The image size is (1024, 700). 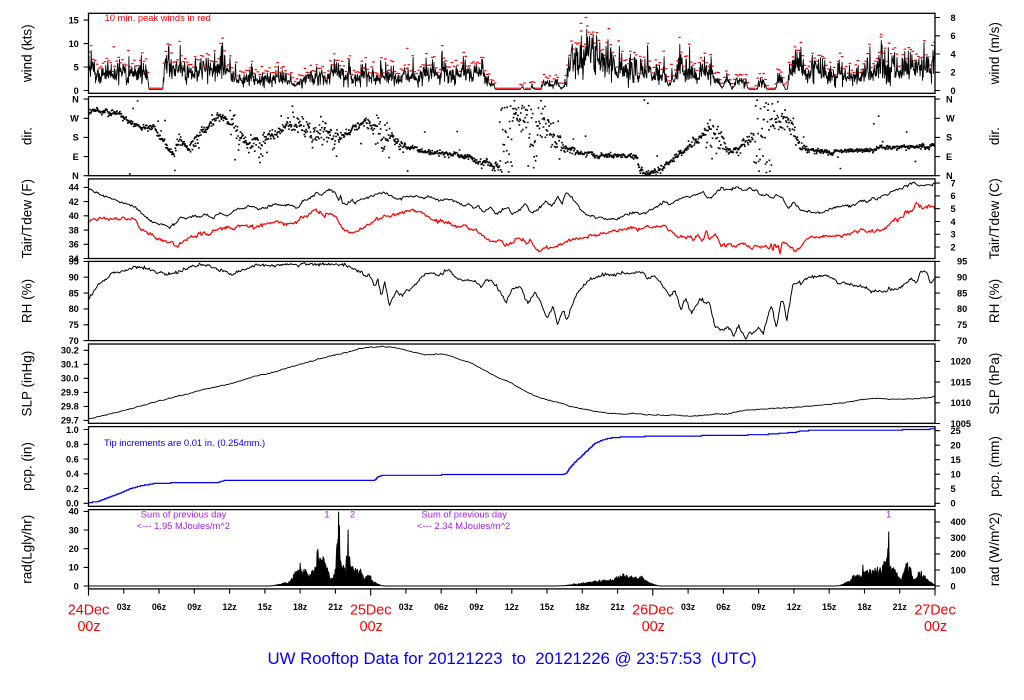 What do you see at coordinates (72, 504) in the screenshot?
I see `svg-text: 0.0` at bounding box center [72, 504].